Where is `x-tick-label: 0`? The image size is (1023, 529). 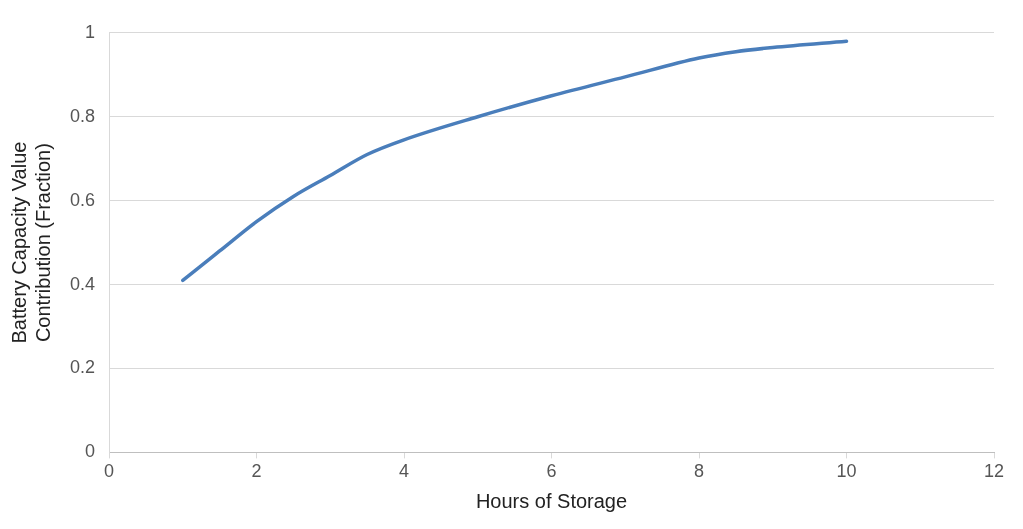
x-tick-label: 0 is located at coordinates (109, 471).